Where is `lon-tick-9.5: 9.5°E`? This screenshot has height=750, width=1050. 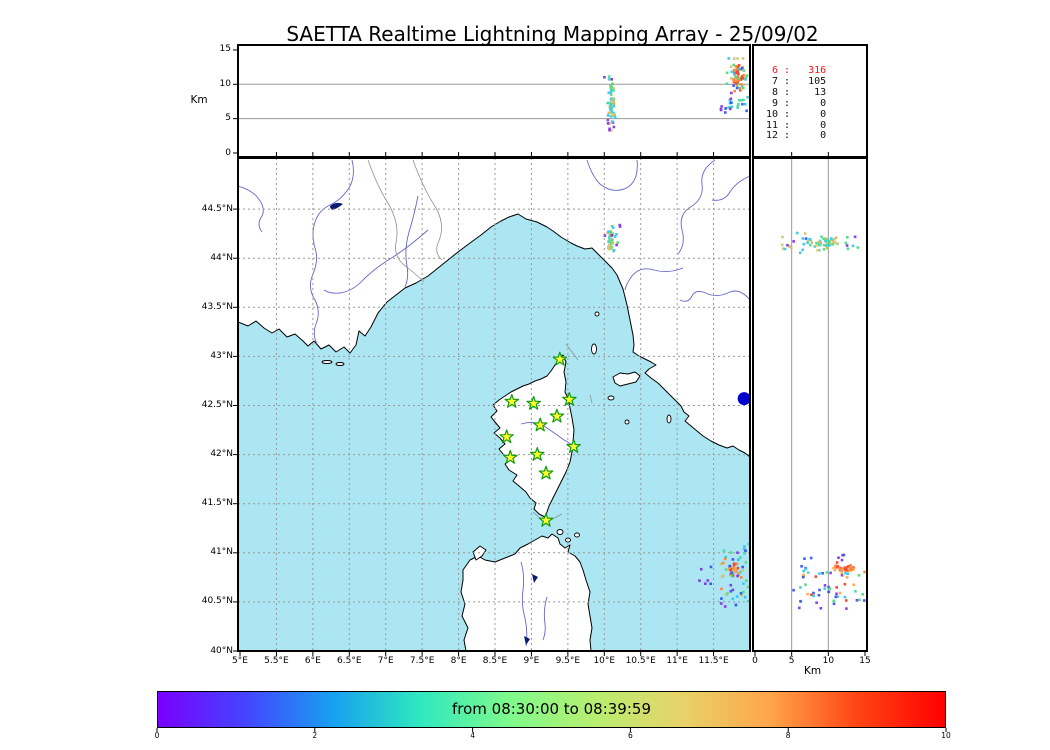
lon-tick-9.5: 9.5°E is located at coordinates (568, 661).